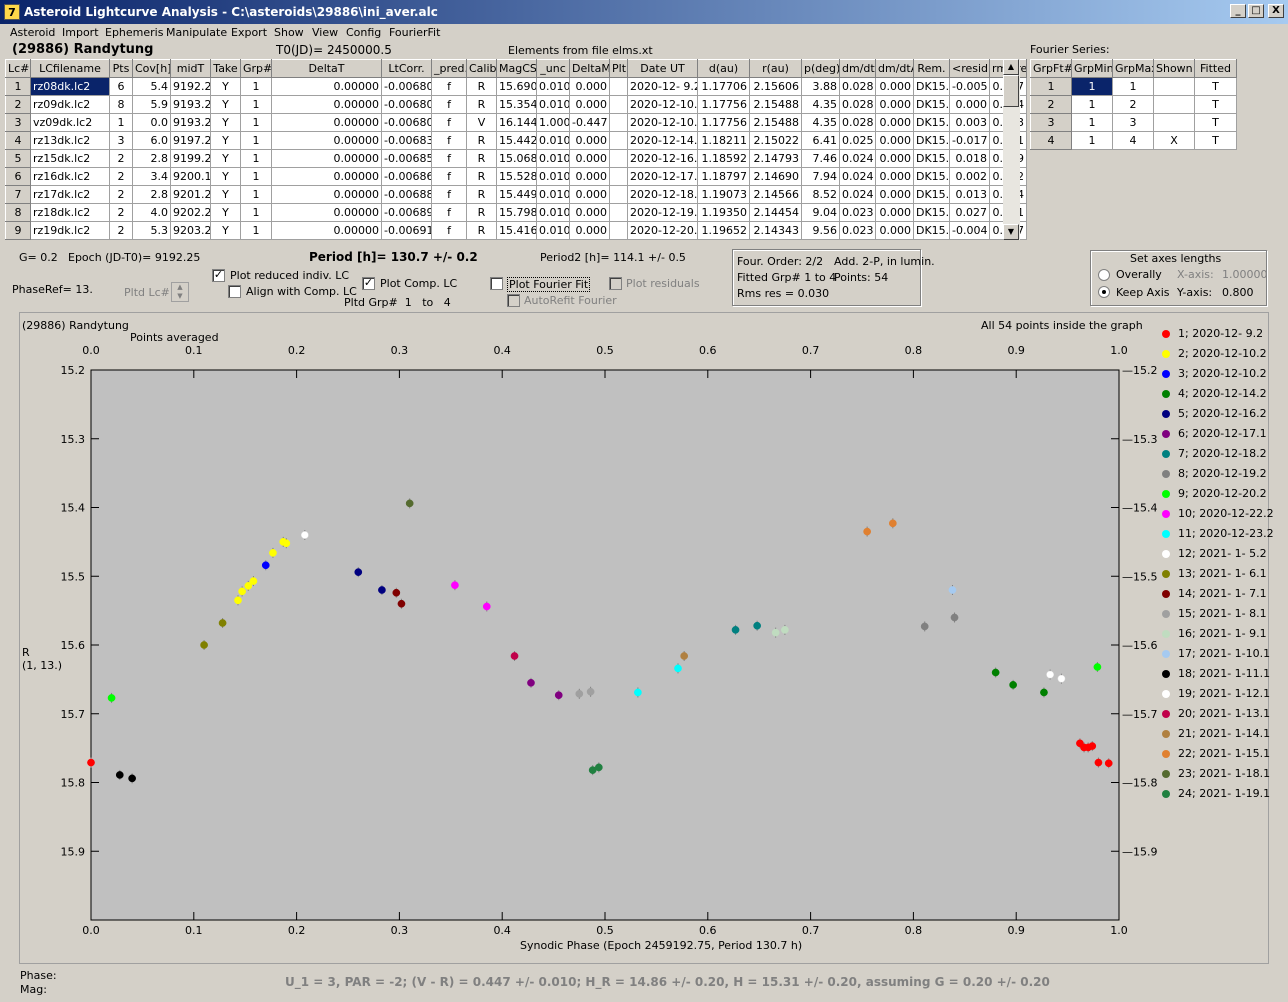 The image size is (1288, 1002). Describe the element at coordinates (516, 176) in the screenshot. I see `table-cell: 15.528` at that location.